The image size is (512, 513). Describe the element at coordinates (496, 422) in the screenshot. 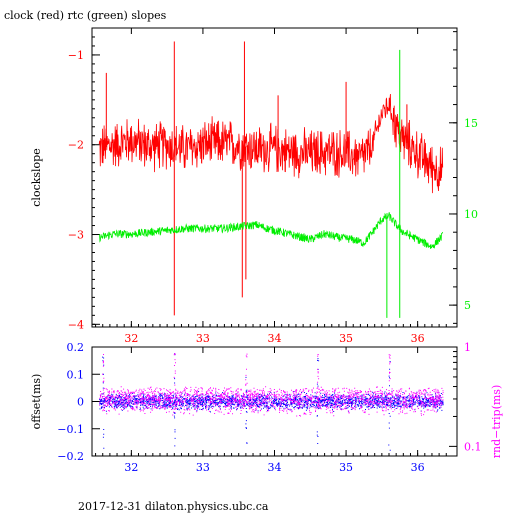

I see `bottom-plot-y2-label: rnd−trip(ms)` at that location.